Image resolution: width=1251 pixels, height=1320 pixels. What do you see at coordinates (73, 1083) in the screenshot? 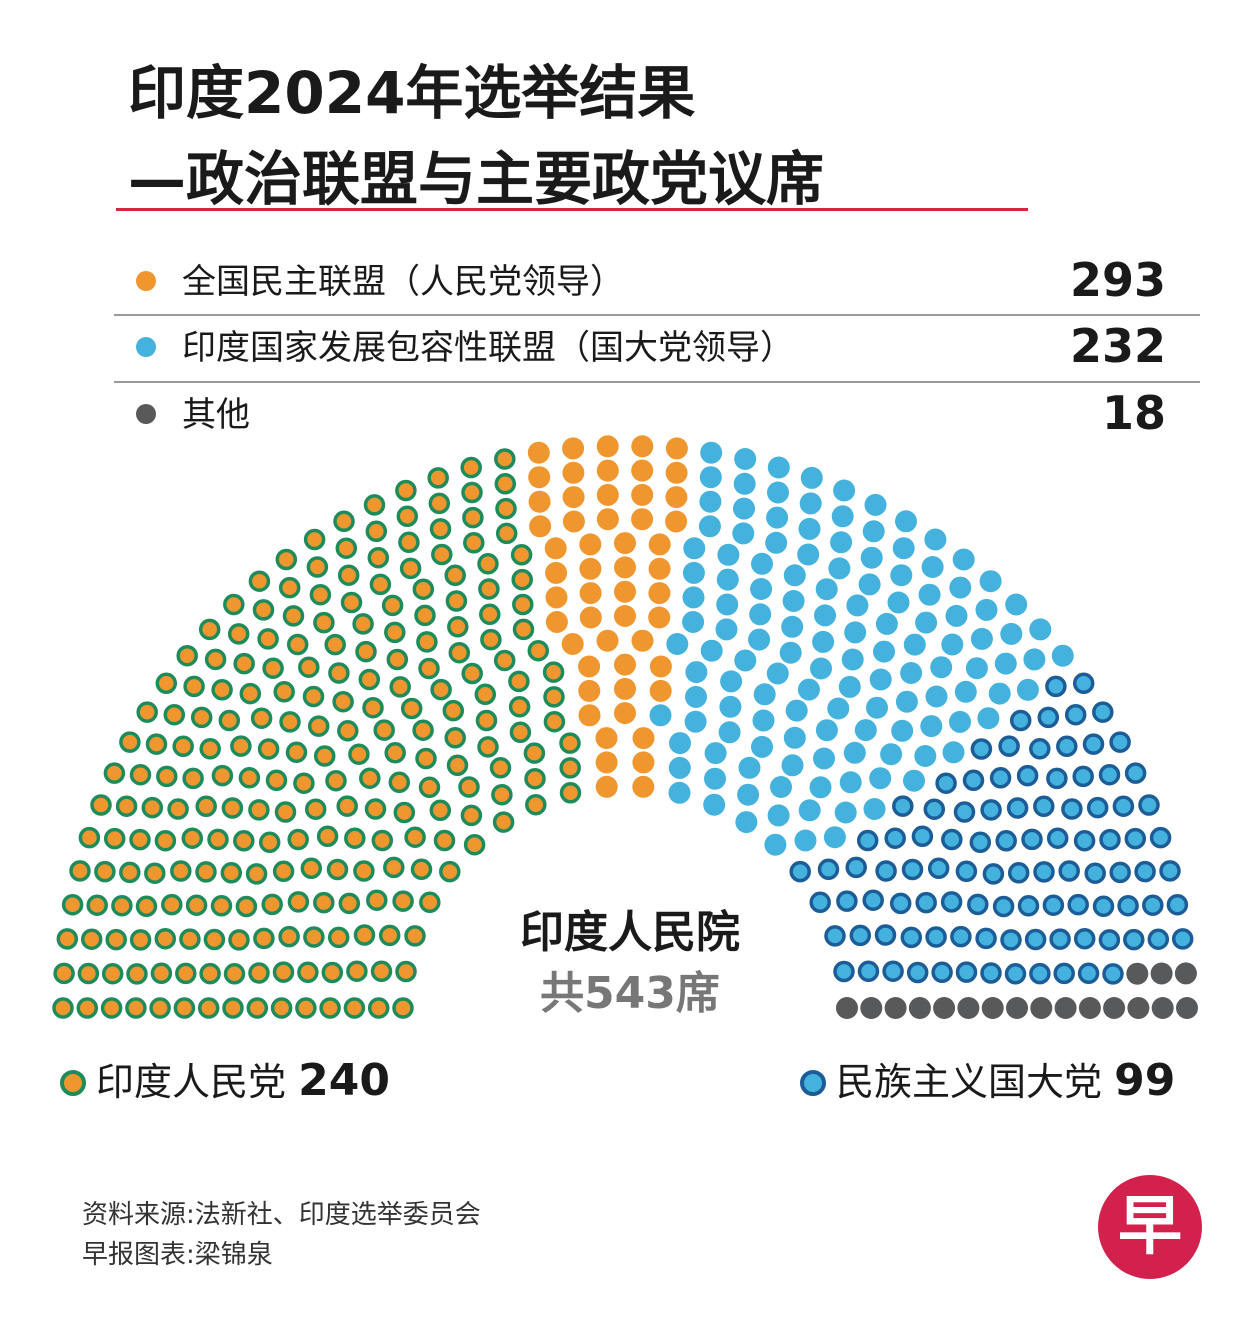
I see `party-dot-bjp` at bounding box center [73, 1083].